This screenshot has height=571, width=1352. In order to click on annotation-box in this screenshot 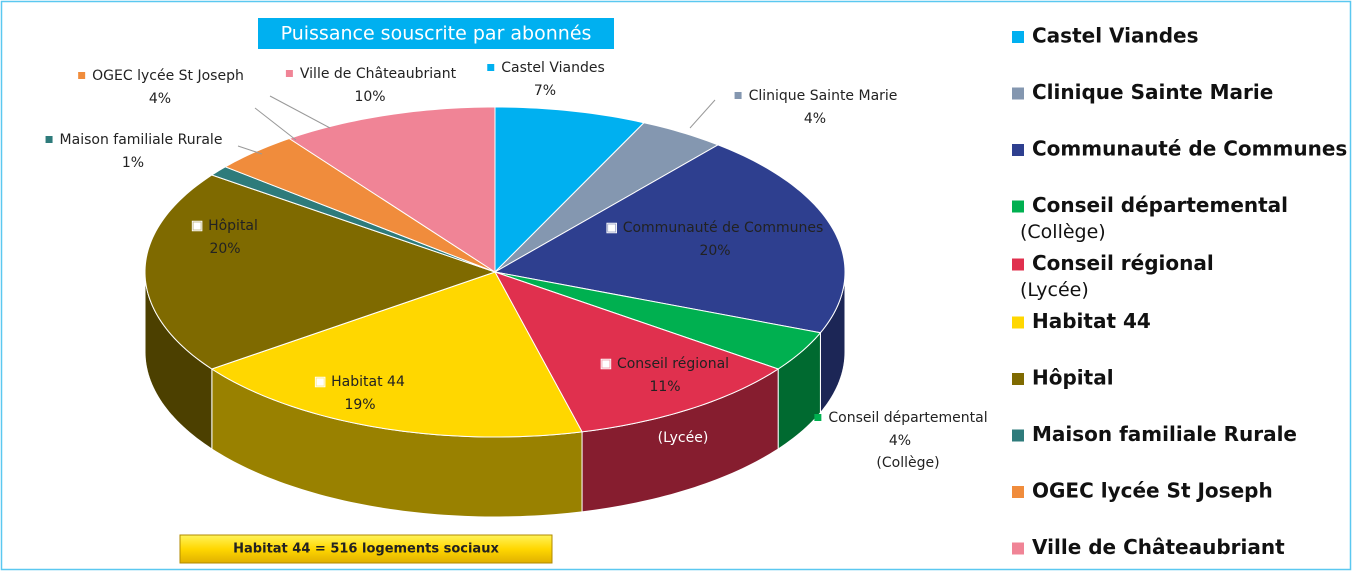, I will do `click(366, 549)`.